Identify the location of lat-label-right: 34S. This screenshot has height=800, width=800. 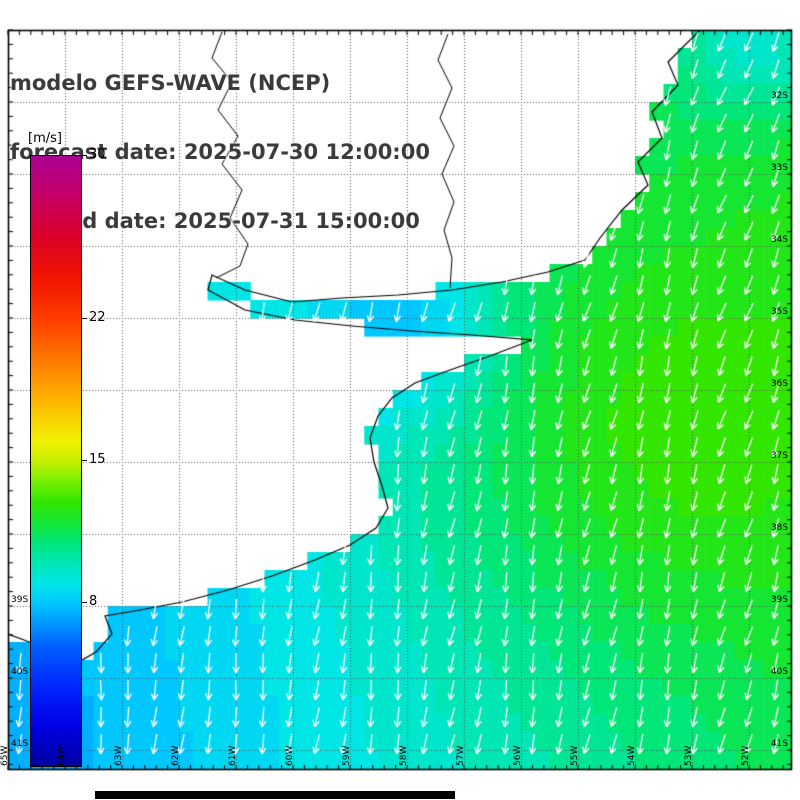
(779, 240).